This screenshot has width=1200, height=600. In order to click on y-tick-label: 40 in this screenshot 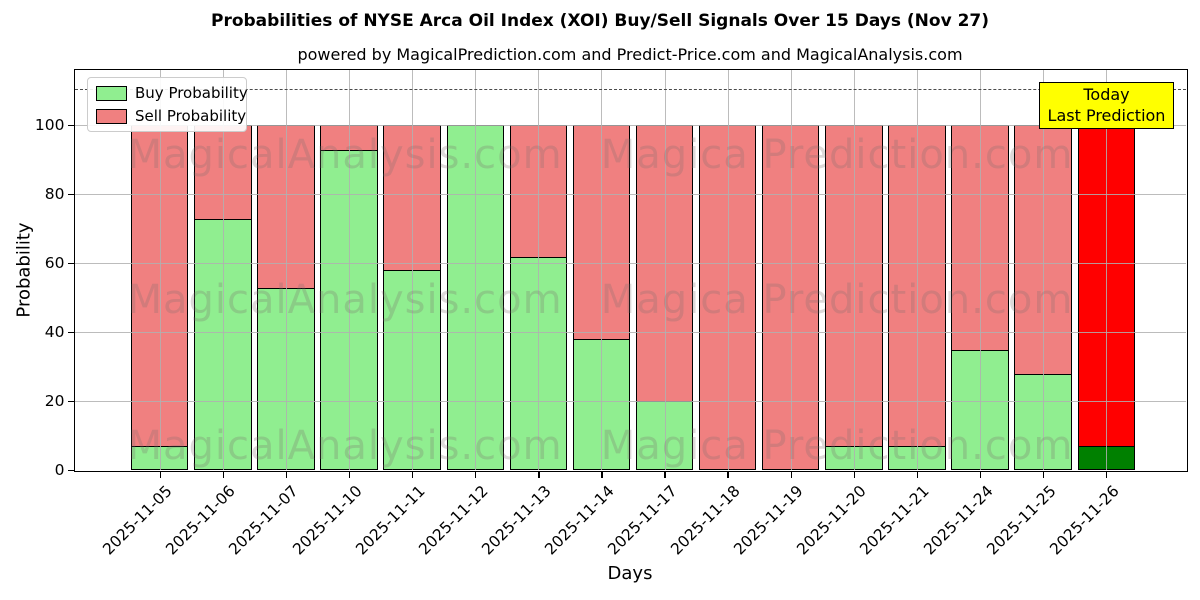, I will do `click(54, 331)`.